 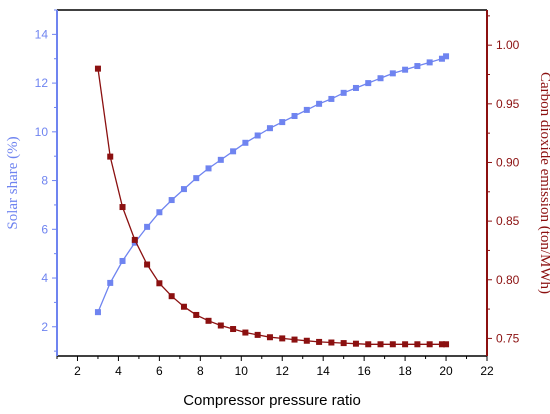 I want to click on y-axis-right: 0.75 0.80 0.85 0.90 0.95 1.00, so click(x=503, y=180).